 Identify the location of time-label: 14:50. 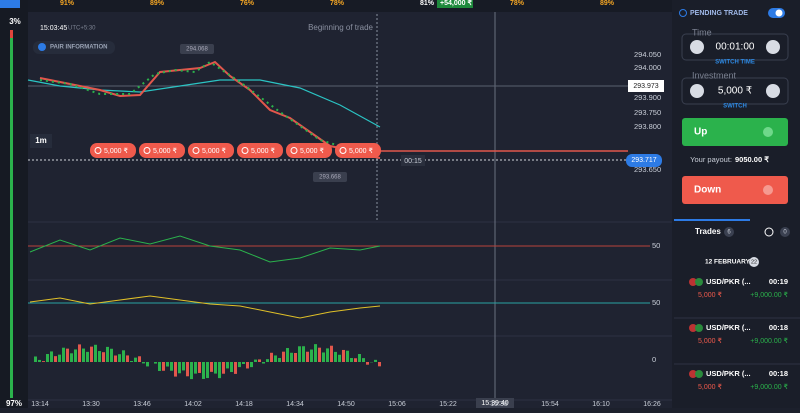
(346, 404).